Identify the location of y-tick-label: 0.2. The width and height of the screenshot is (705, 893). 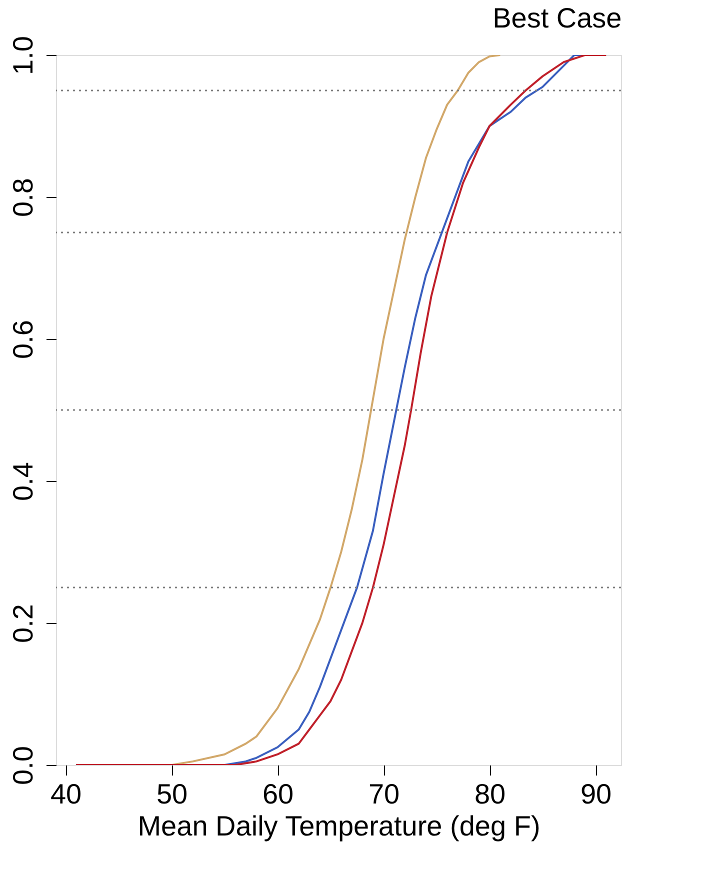
(23, 623).